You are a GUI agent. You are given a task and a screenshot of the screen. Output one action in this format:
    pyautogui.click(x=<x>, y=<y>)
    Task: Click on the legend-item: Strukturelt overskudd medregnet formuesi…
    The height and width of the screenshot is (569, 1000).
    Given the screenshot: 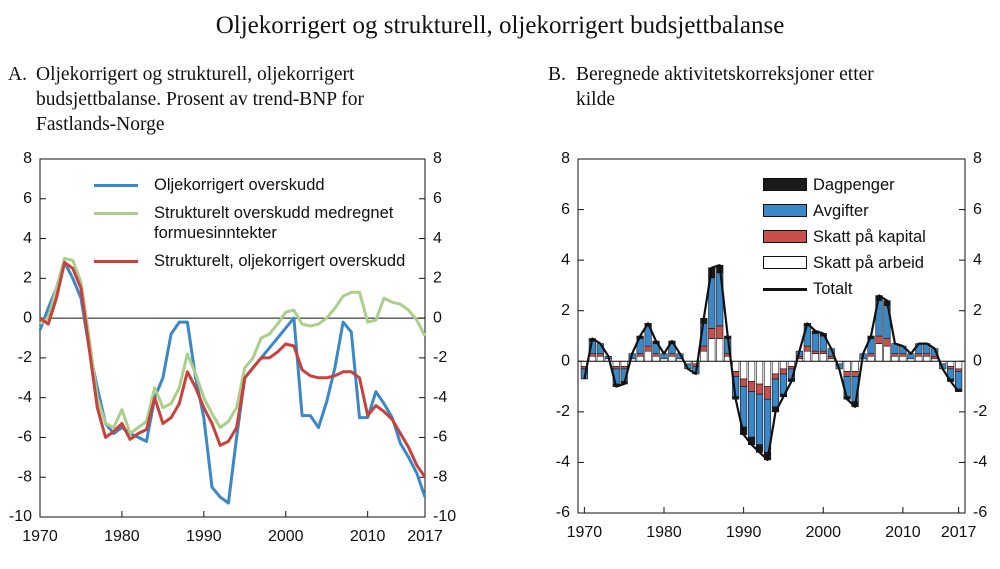 What is the action you would take?
    pyautogui.click(x=259, y=223)
    